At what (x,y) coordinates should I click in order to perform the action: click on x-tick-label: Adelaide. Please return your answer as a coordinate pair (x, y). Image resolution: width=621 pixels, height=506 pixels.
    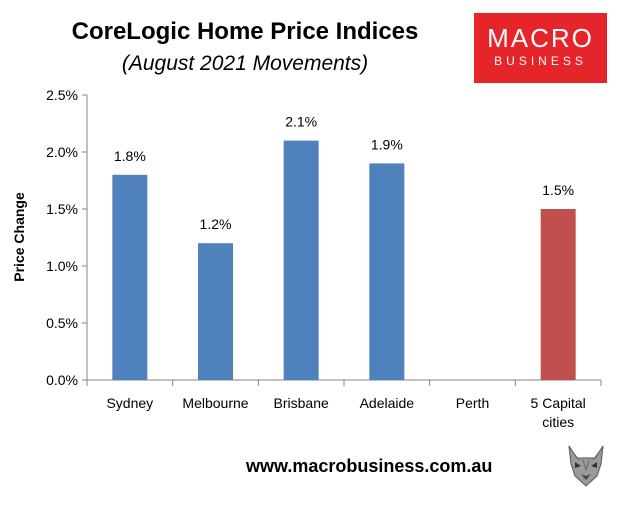
    Looking at the image, I should click on (387, 403).